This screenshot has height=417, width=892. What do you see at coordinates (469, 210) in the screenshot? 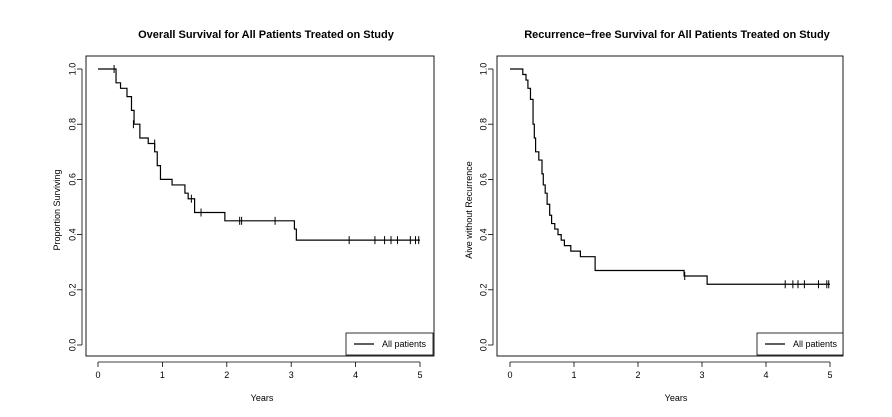
I see `y-axis-label: Aive without Recurrence` at bounding box center [469, 210].